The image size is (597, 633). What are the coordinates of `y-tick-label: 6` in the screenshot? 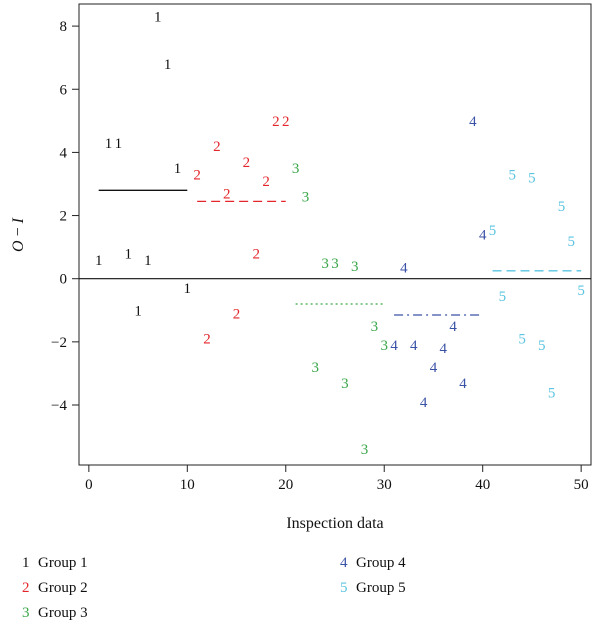 It's located at (64, 90).